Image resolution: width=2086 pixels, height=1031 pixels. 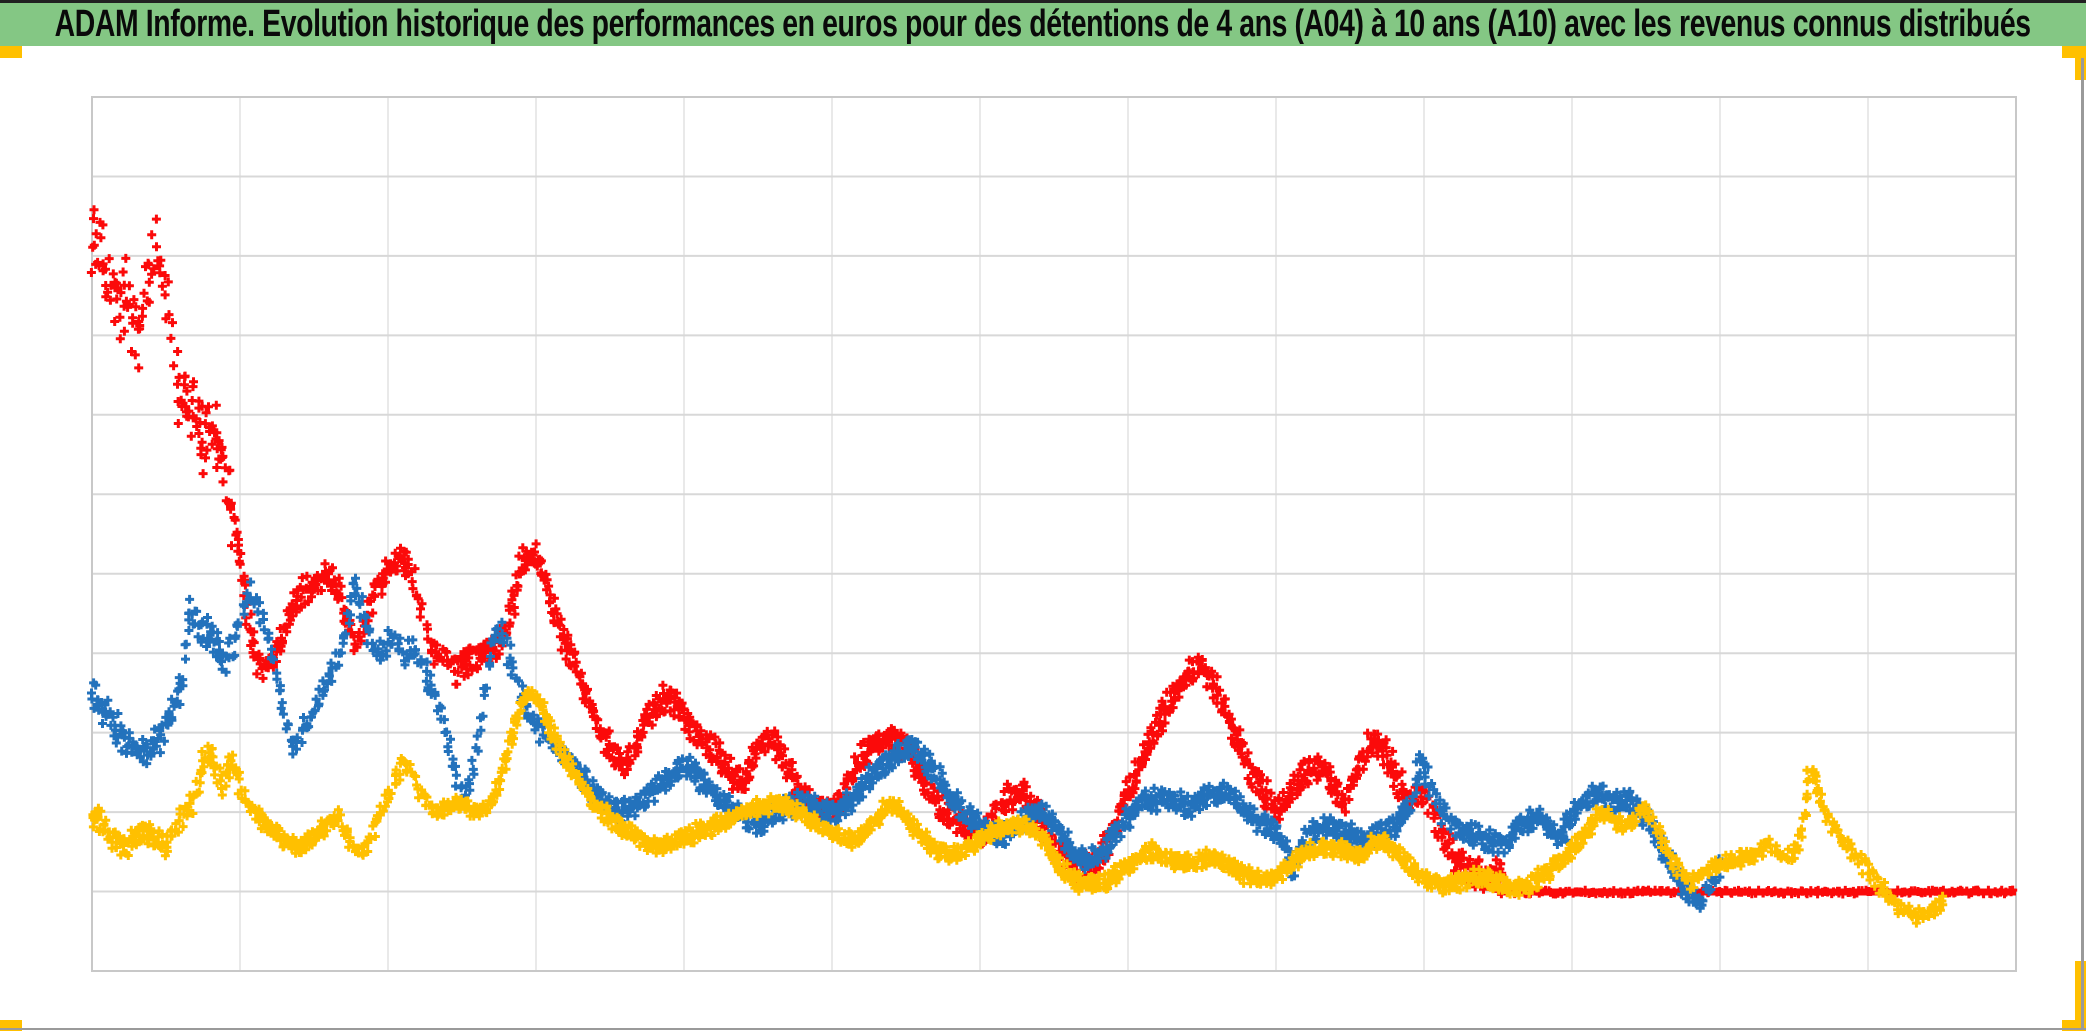 I want to click on corner-mark-bottom-right-v, so click(x=2080, y=996).